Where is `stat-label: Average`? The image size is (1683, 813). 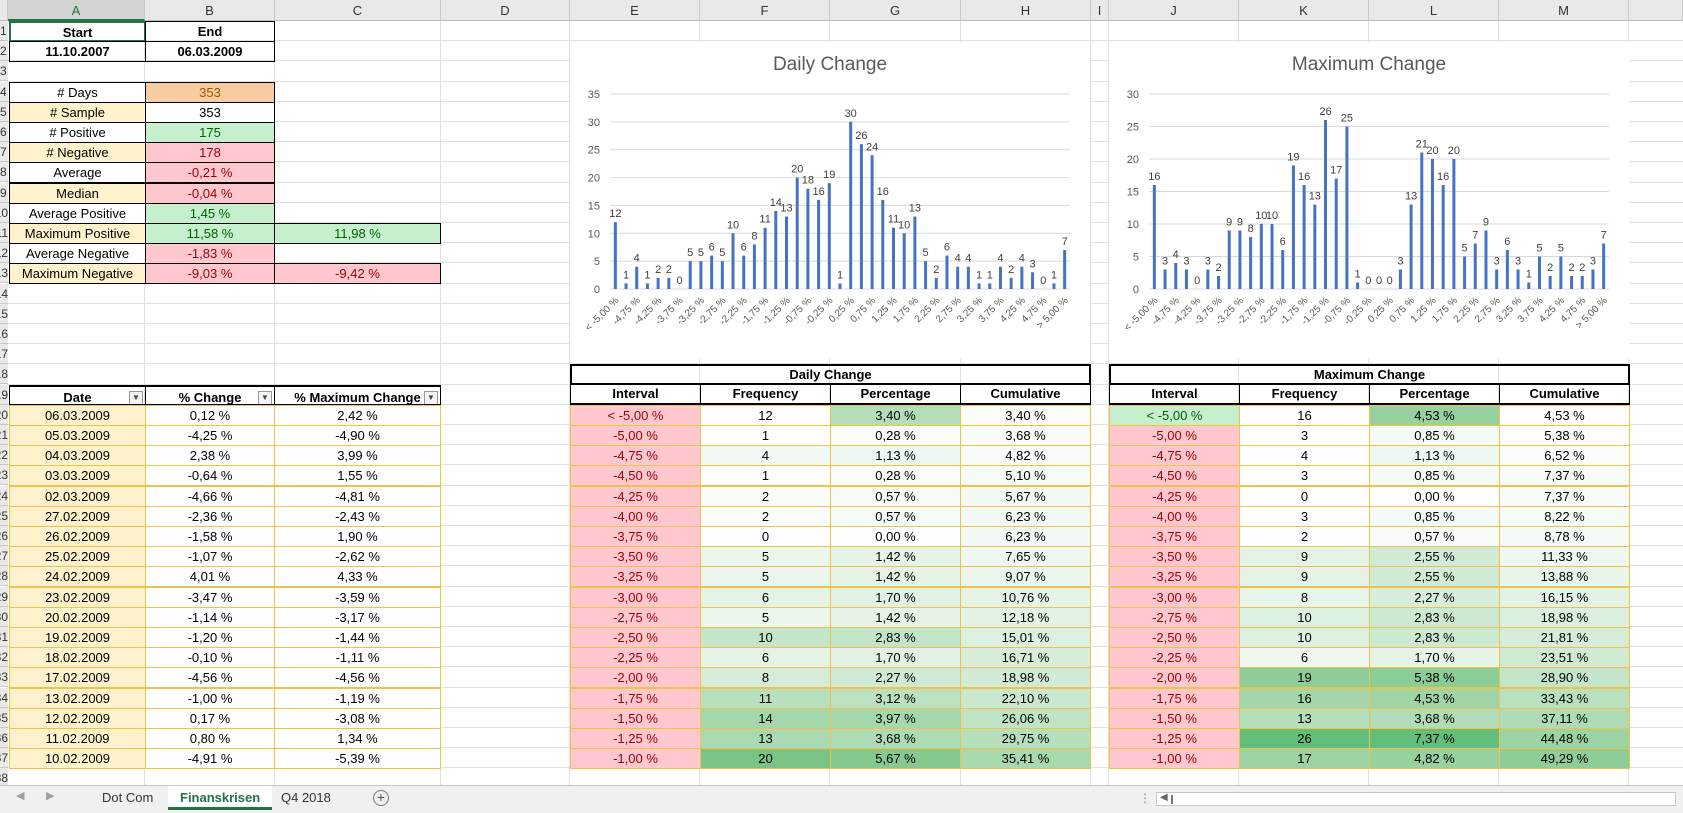 stat-label: Average is located at coordinates (77, 172).